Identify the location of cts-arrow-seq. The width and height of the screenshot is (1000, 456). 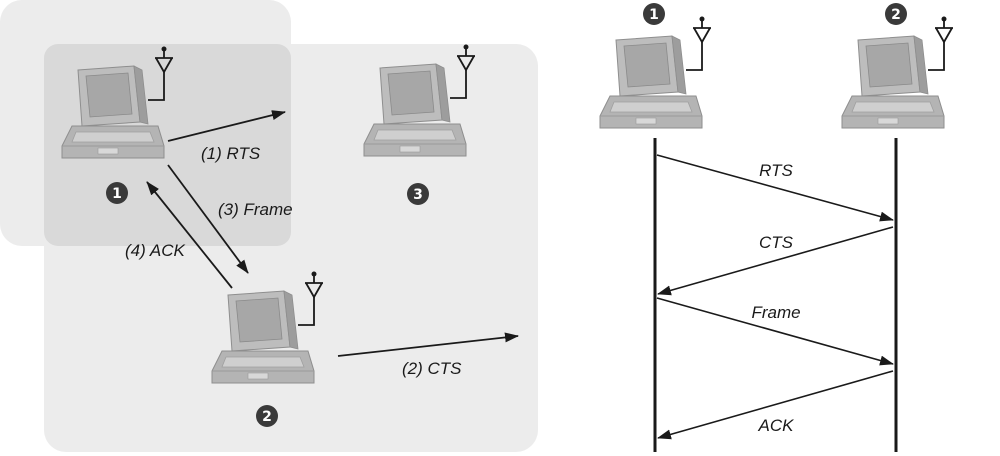
(775, 261).